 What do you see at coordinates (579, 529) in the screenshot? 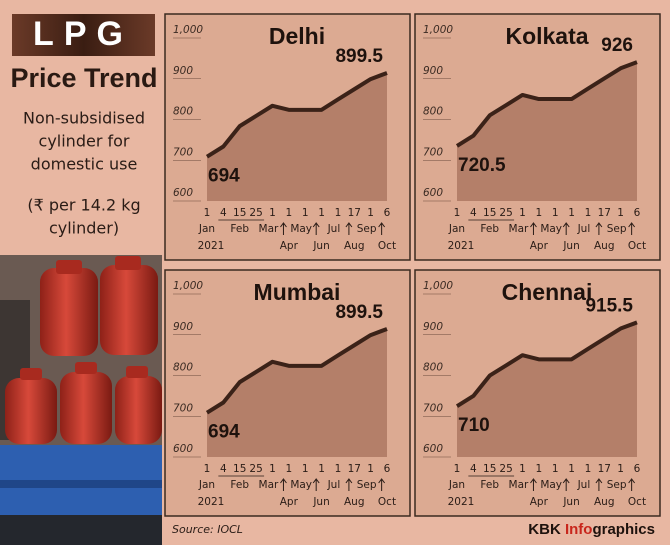
I see `credit-highlight: Info` at bounding box center [579, 529].